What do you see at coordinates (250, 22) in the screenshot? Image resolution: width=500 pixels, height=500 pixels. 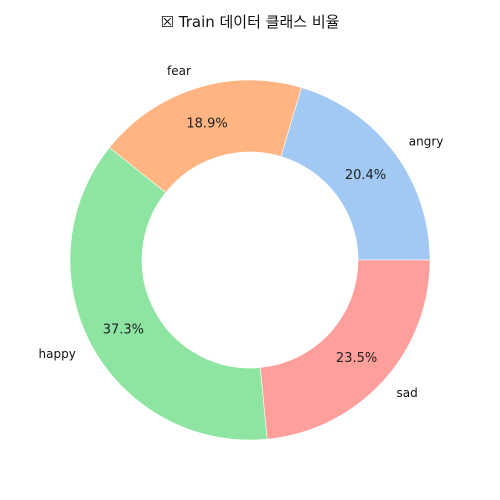 I see `chart-title: ☒ Train 데이터 클래스 비율` at bounding box center [250, 22].